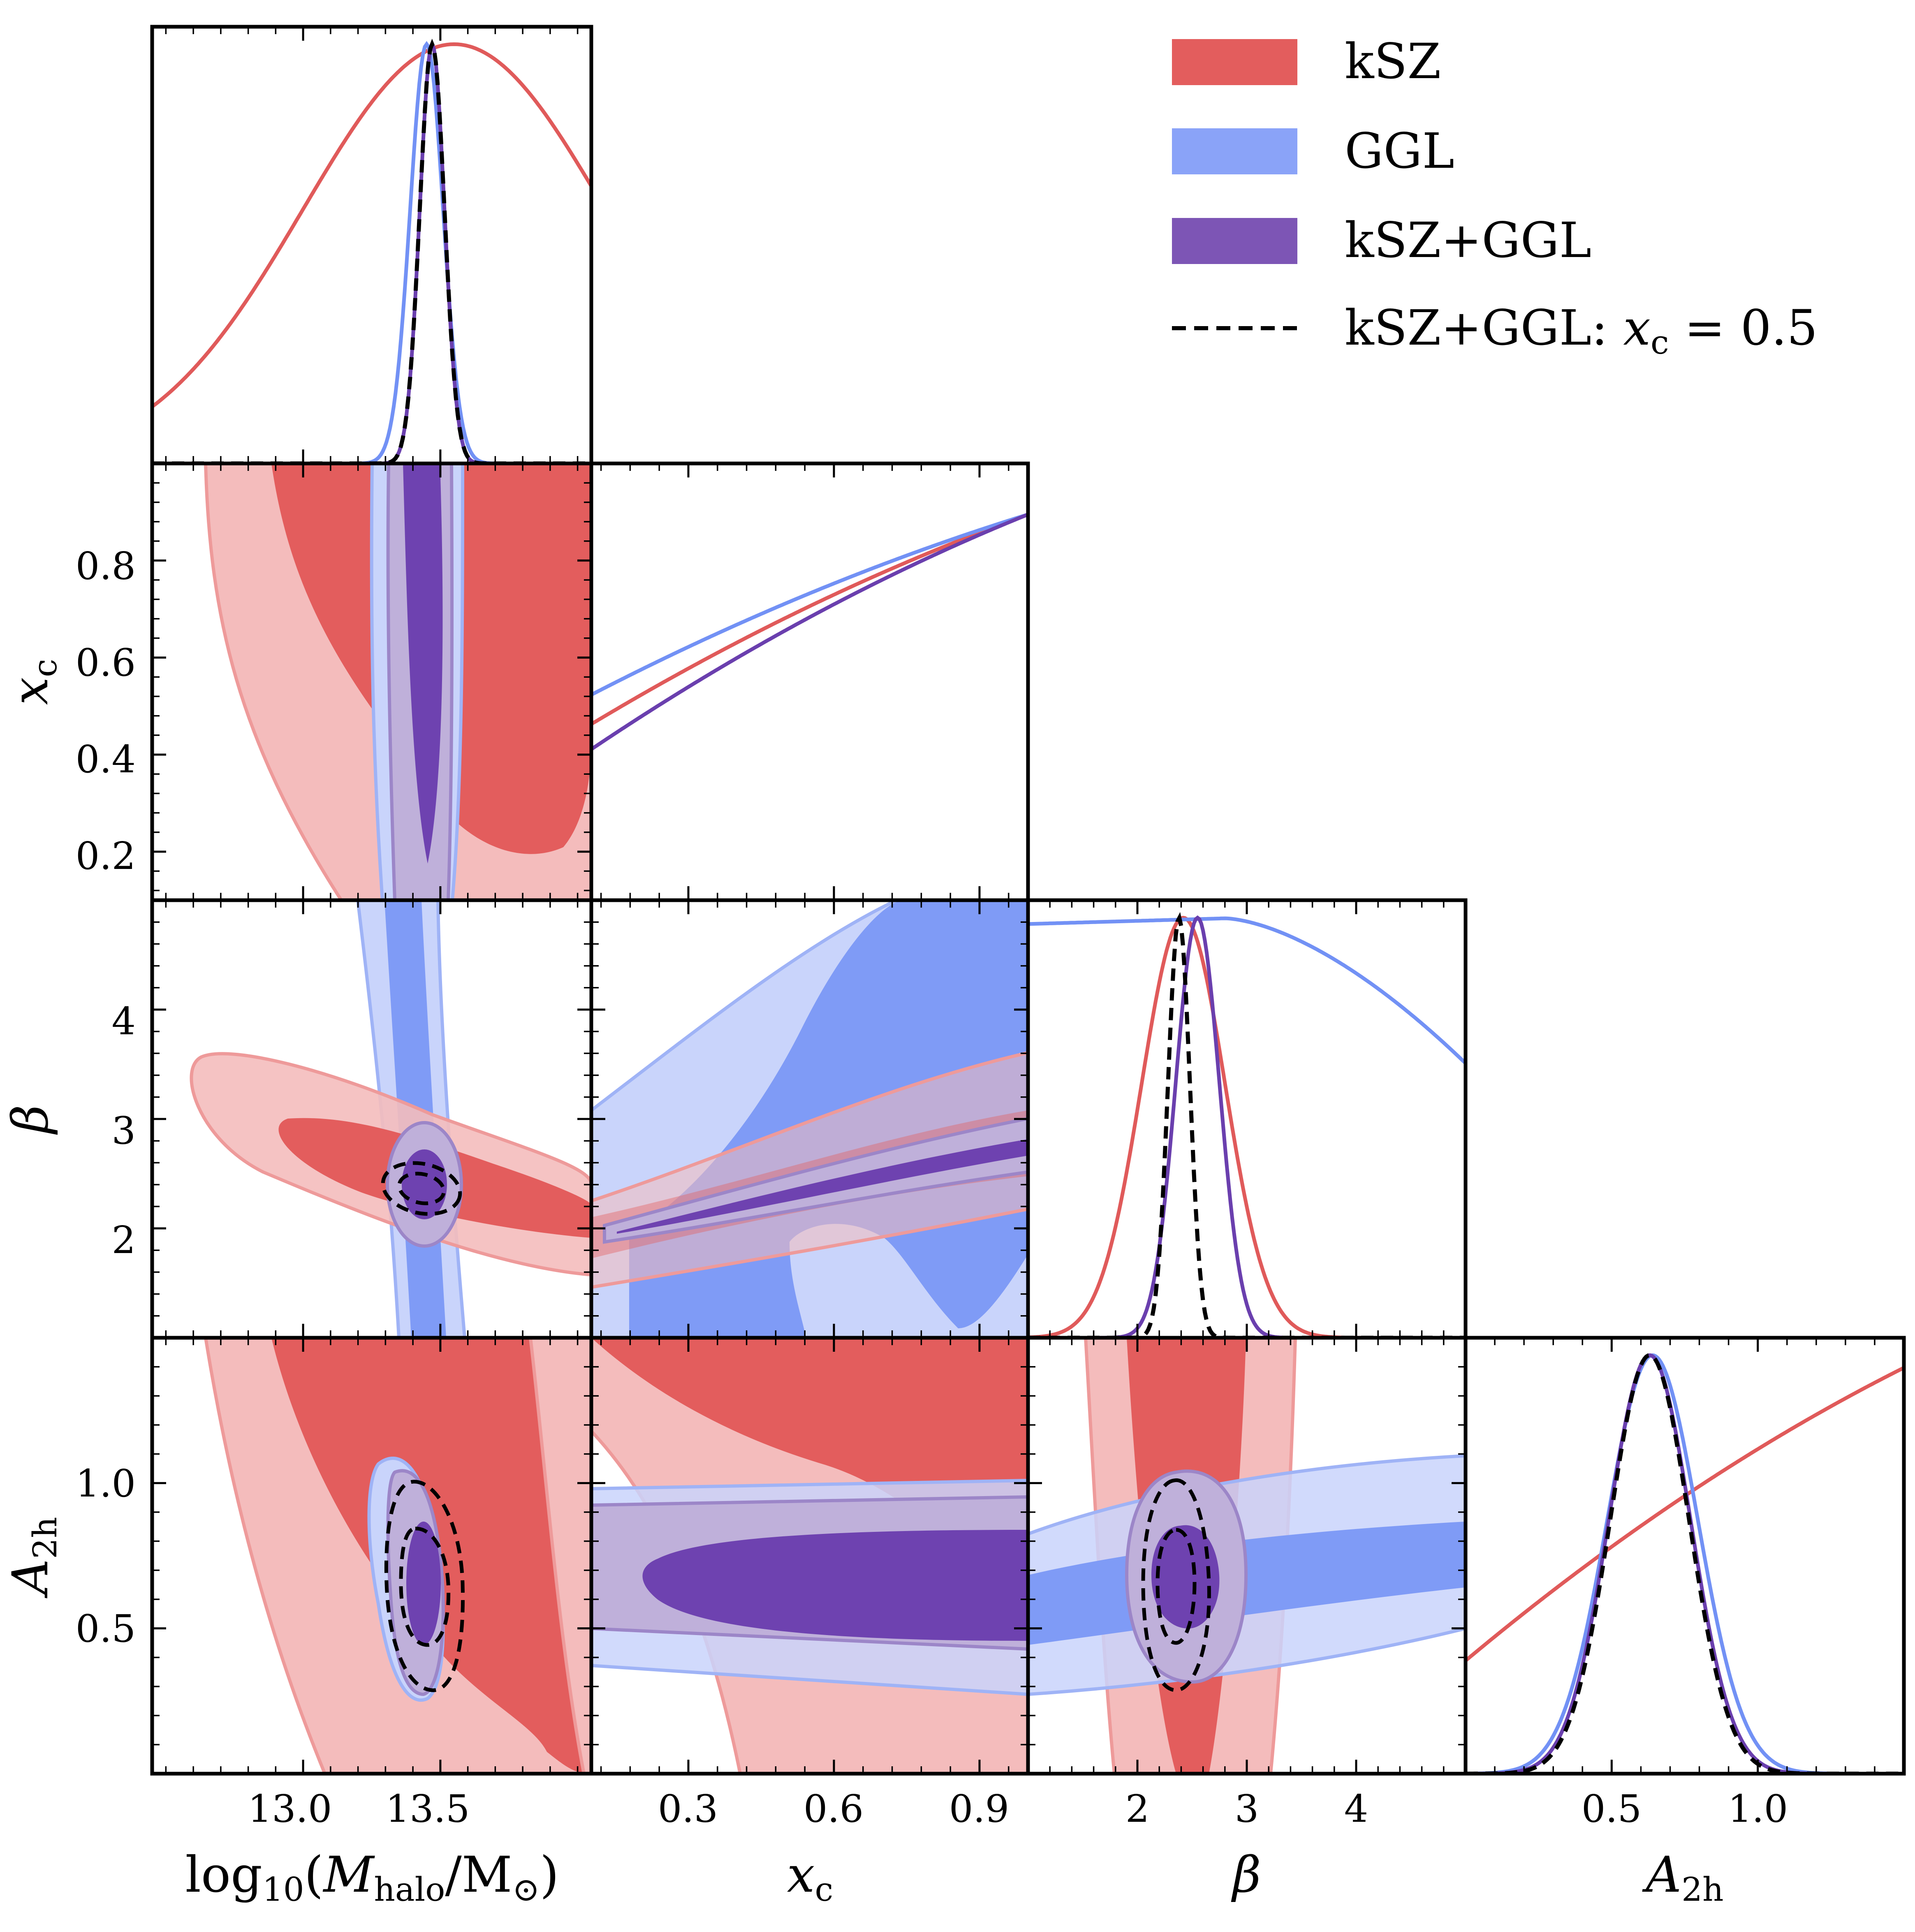 The height and width of the screenshot is (1932, 1915). I want to click on ksz-marginal-A-2h, so click(1685, 1514).